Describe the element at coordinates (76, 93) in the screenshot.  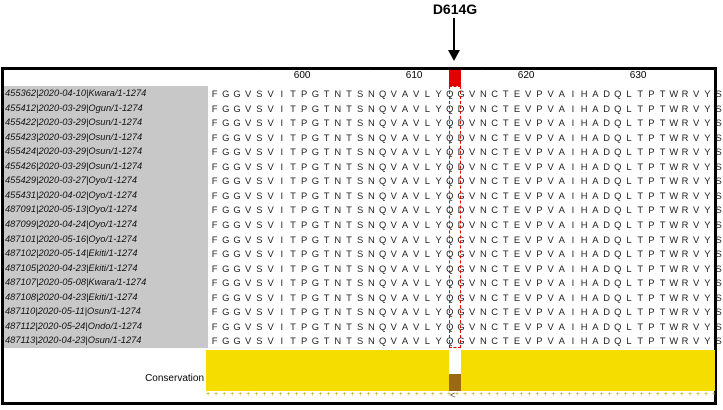
I see `sequence-name: 455362|2020-04-10|Kwara/1-1274` at that location.